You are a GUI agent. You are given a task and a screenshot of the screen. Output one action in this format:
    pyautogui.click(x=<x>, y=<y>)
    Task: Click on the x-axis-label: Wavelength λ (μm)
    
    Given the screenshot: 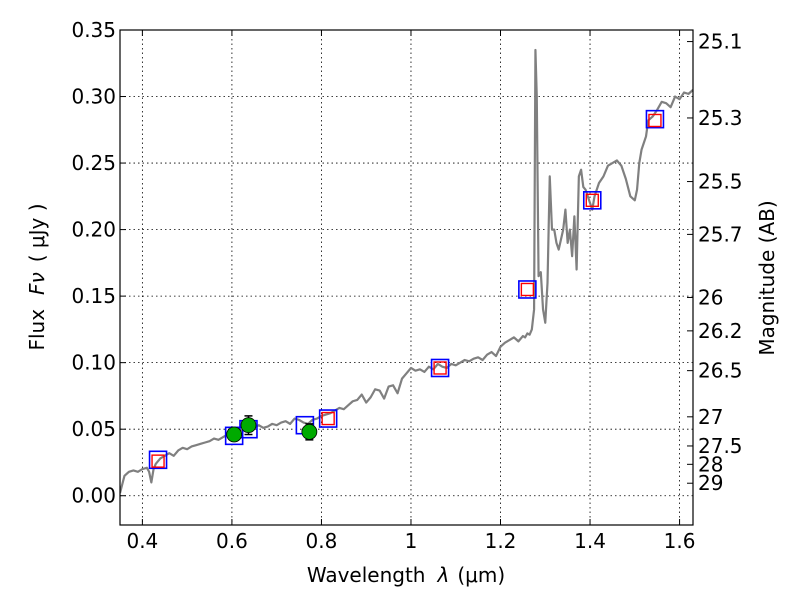 What is the action you would take?
    pyautogui.click(x=406, y=575)
    